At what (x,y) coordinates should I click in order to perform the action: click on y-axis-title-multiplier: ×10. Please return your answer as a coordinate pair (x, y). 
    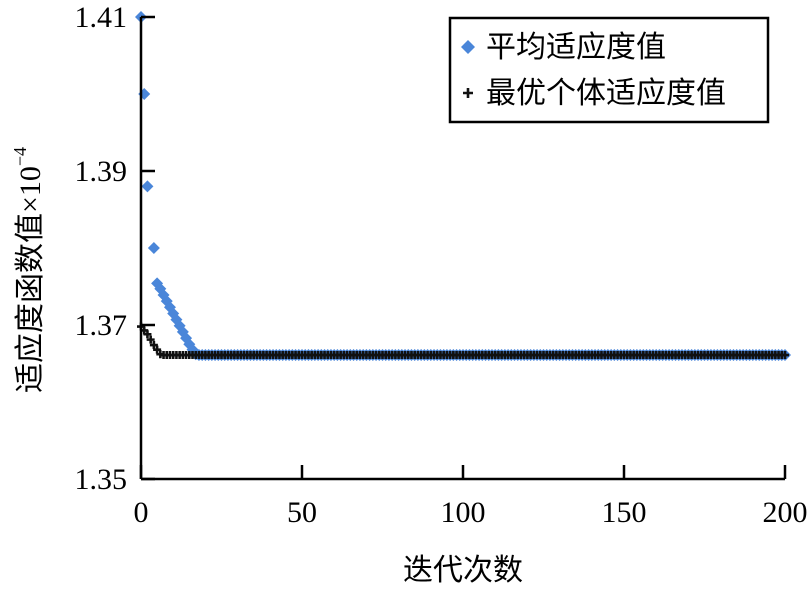
    Looking at the image, I should click on (30, 189).